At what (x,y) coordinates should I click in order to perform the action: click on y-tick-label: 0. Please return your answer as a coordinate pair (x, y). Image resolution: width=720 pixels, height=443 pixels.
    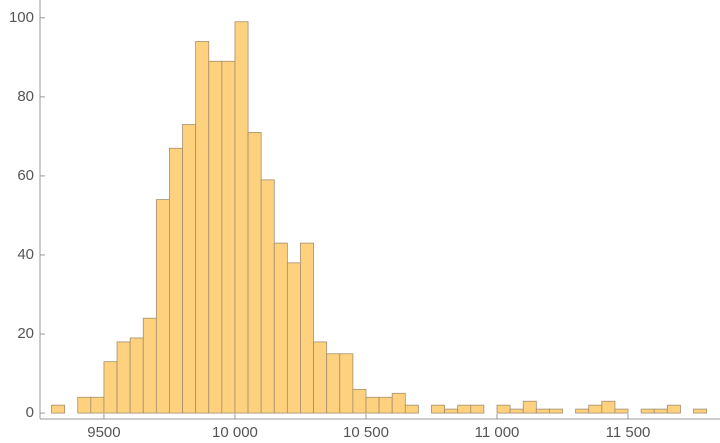
    Looking at the image, I should click on (30, 412).